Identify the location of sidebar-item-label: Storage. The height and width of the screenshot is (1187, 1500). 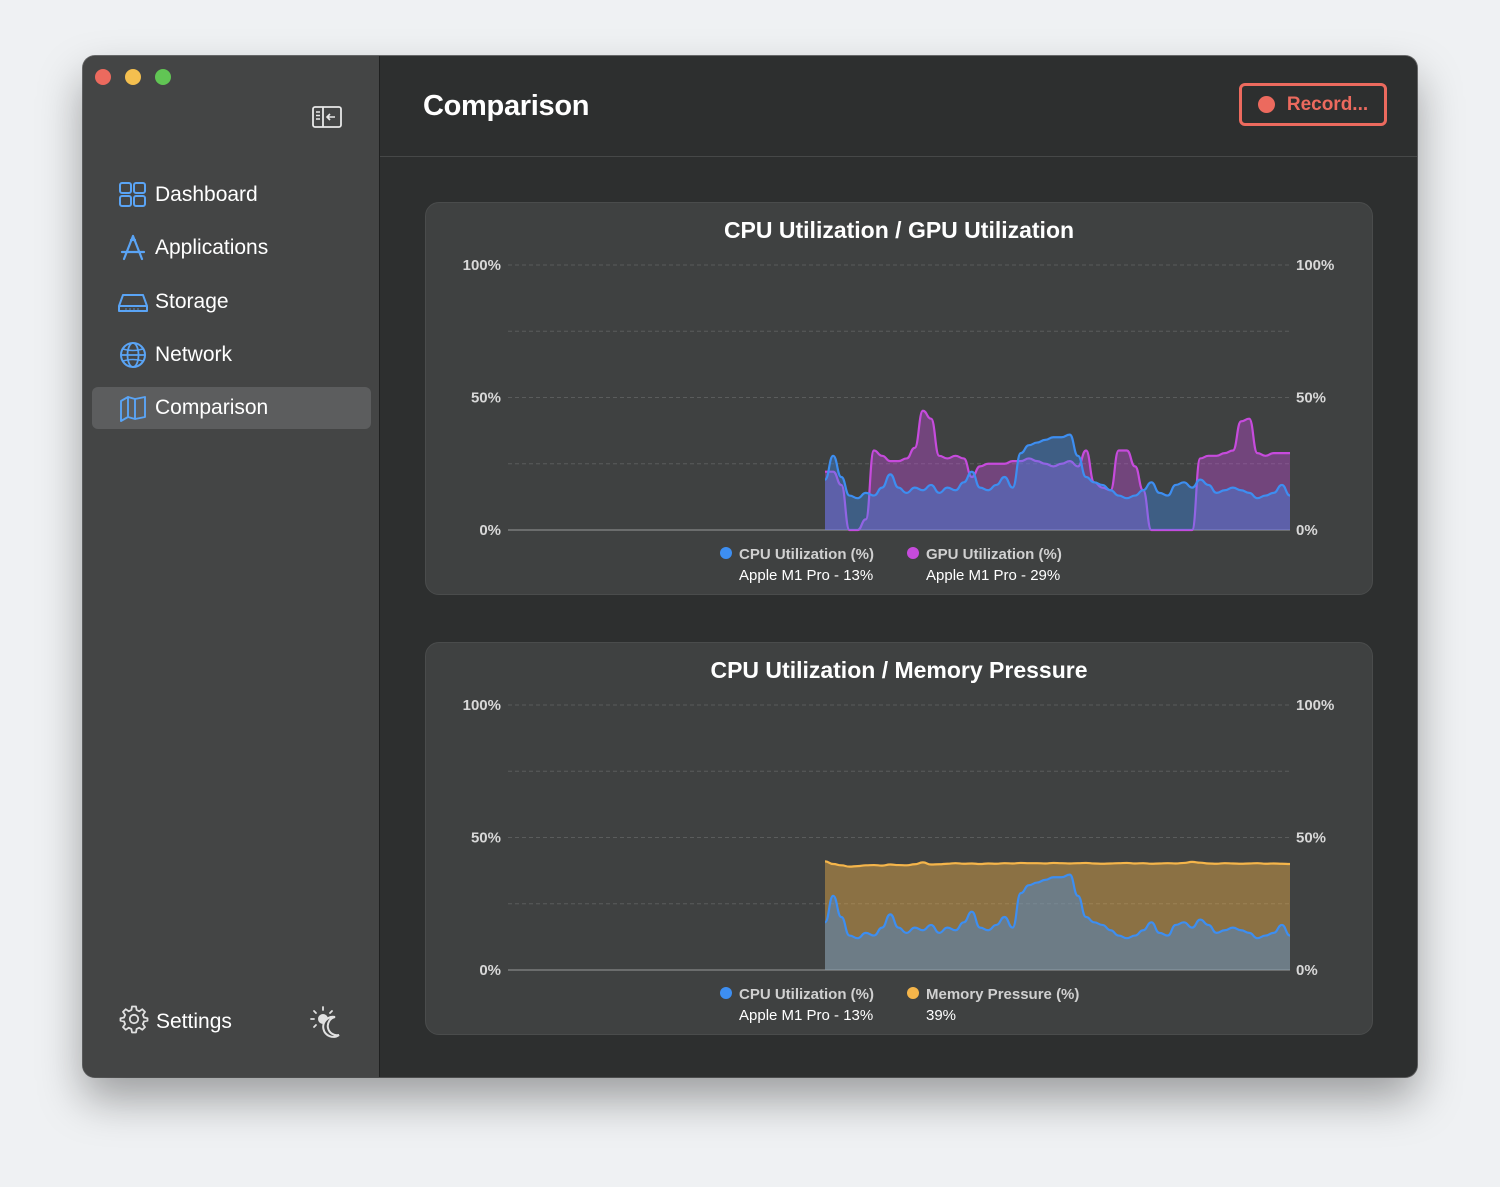
(192, 301).